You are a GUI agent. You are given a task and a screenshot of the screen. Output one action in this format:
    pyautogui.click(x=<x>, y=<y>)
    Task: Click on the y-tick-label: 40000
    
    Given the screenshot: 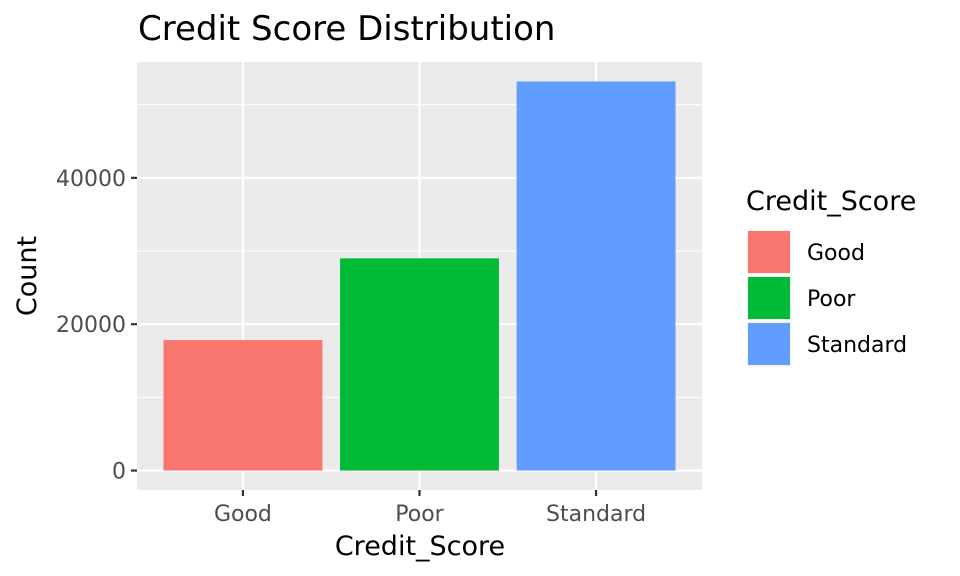 What is the action you would take?
    pyautogui.click(x=91, y=179)
    